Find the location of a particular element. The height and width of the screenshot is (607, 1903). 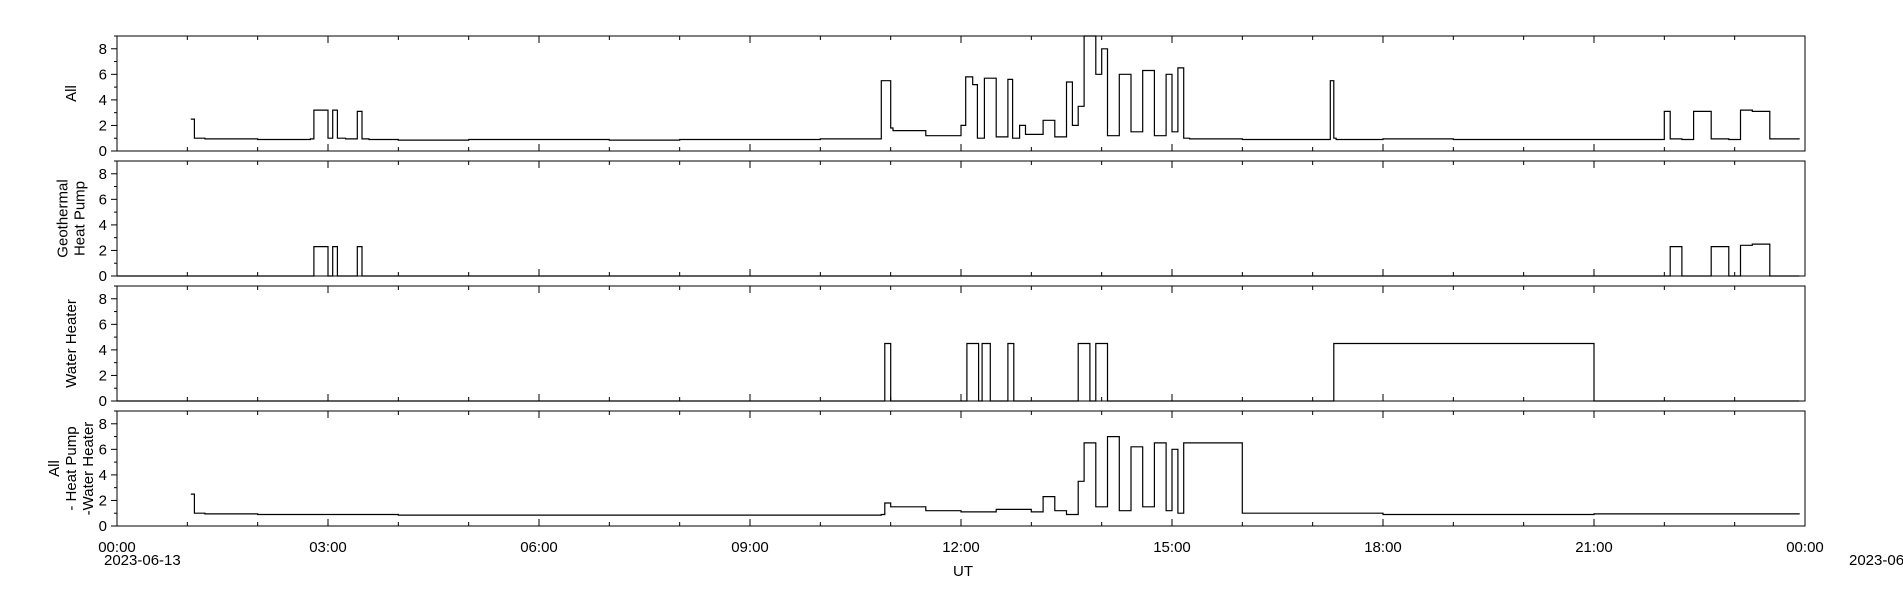

y-axis-label: -Water Heater is located at coordinates (88, 469).